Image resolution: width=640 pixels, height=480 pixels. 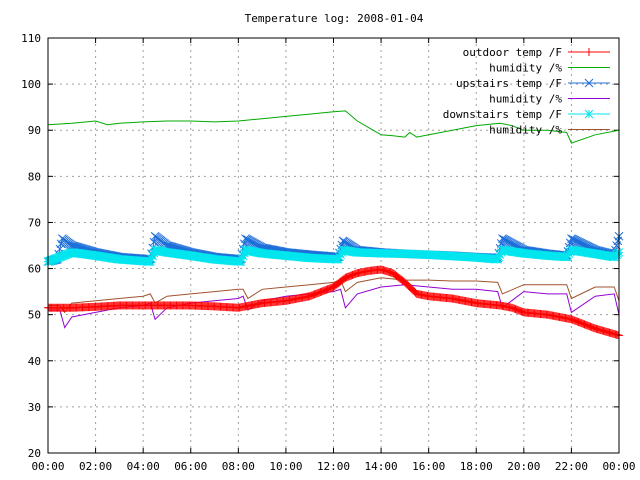 I want to click on y-tick-label: 20, so click(x=34, y=453).